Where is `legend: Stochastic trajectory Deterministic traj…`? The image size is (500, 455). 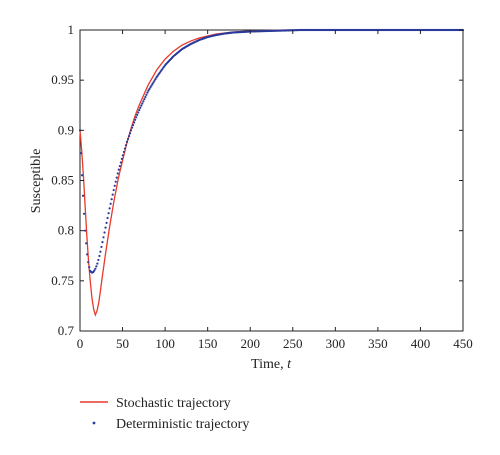 legend: Stochastic trajectory Deterministic traj… is located at coordinates (164, 414).